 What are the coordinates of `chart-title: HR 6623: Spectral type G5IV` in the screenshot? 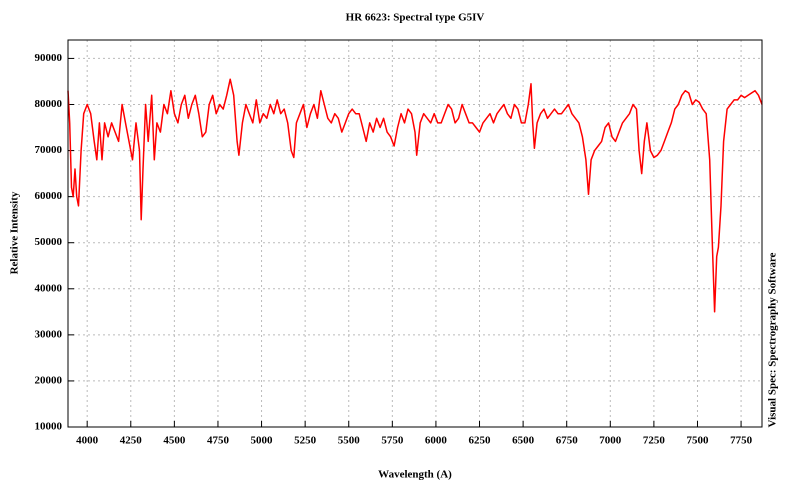 It's located at (415, 18).